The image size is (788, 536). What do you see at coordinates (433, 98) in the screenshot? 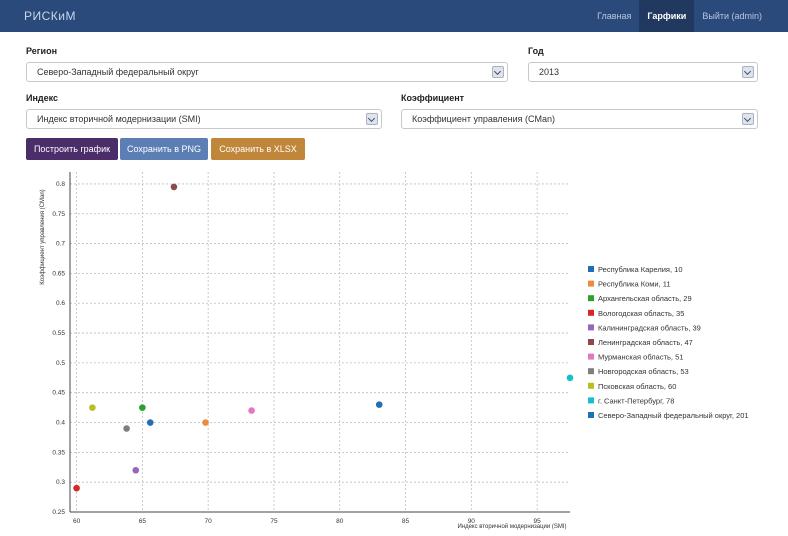
I see `coef-label: Коэффициент` at bounding box center [433, 98].